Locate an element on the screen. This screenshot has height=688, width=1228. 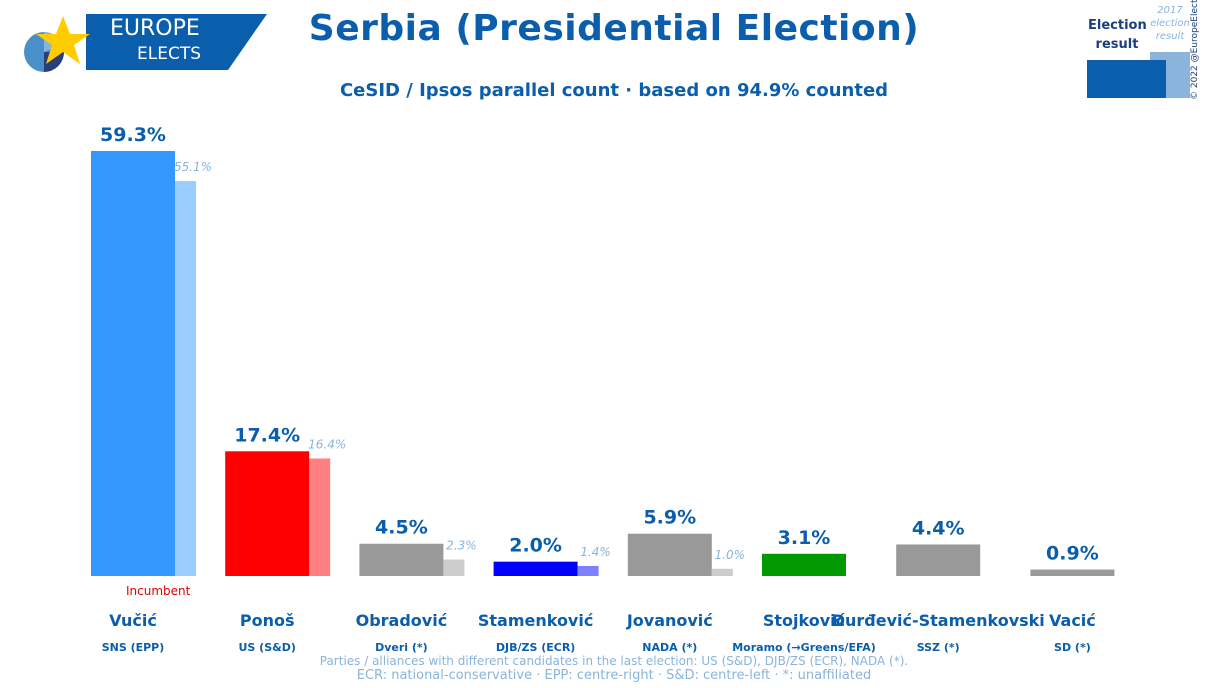
value-label: 59.3% is located at coordinates (133, 135).